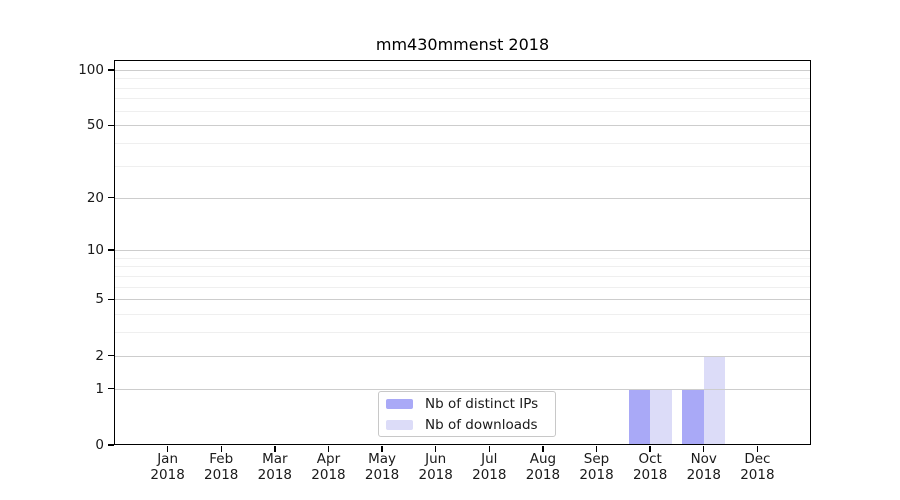 The image size is (900, 500). Describe the element at coordinates (95, 197) in the screenshot. I see `y-axis-tick-label: 20` at that location.